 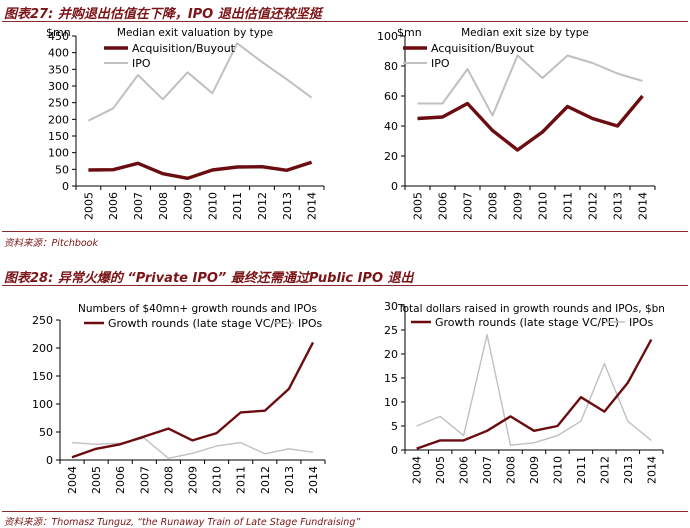 What do you see at coordinates (391, 330) in the screenshot?
I see `y-tick-label: 25` at bounding box center [391, 330].